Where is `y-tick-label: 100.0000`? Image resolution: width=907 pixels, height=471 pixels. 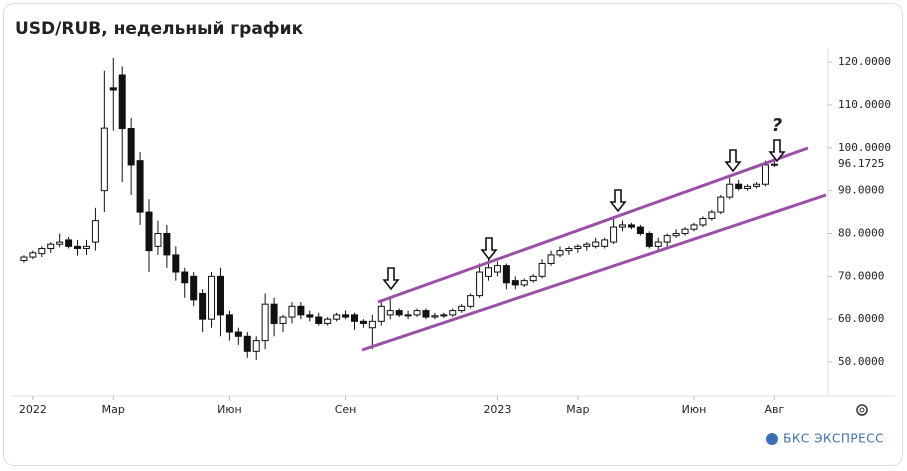 y-tick-label: 100.0000 is located at coordinates (864, 147).